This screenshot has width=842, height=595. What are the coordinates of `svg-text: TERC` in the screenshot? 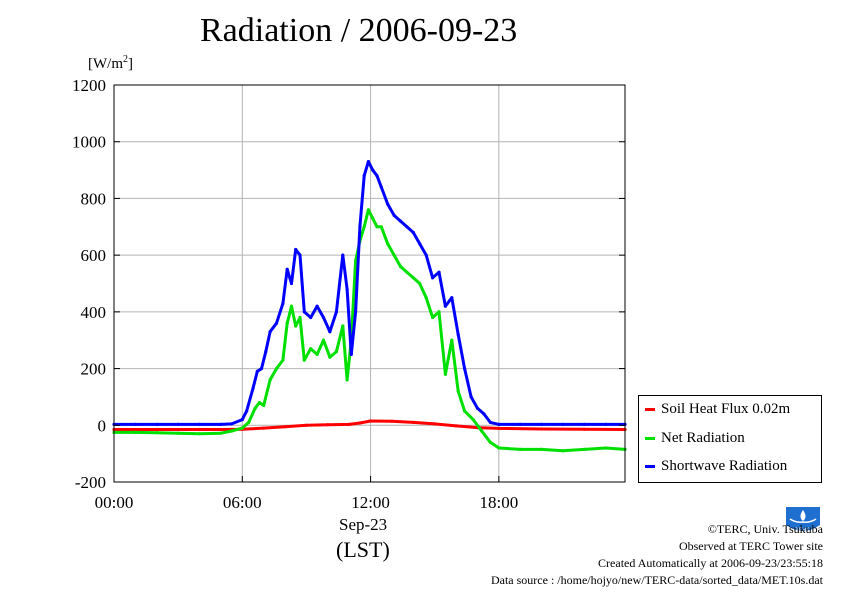 It's located at (802, 530).